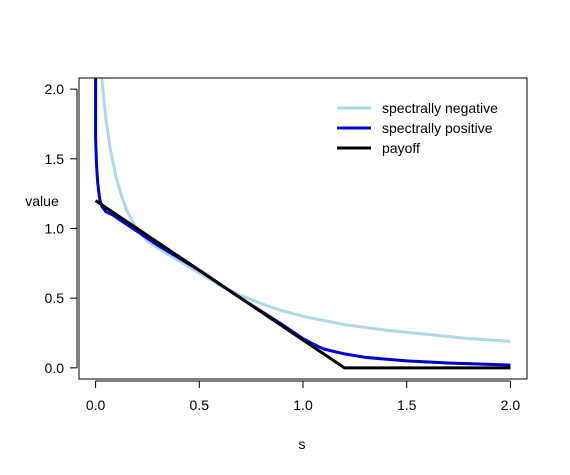 This screenshot has height=475, width=570. I want to click on y-axis-label: value, so click(42, 201).